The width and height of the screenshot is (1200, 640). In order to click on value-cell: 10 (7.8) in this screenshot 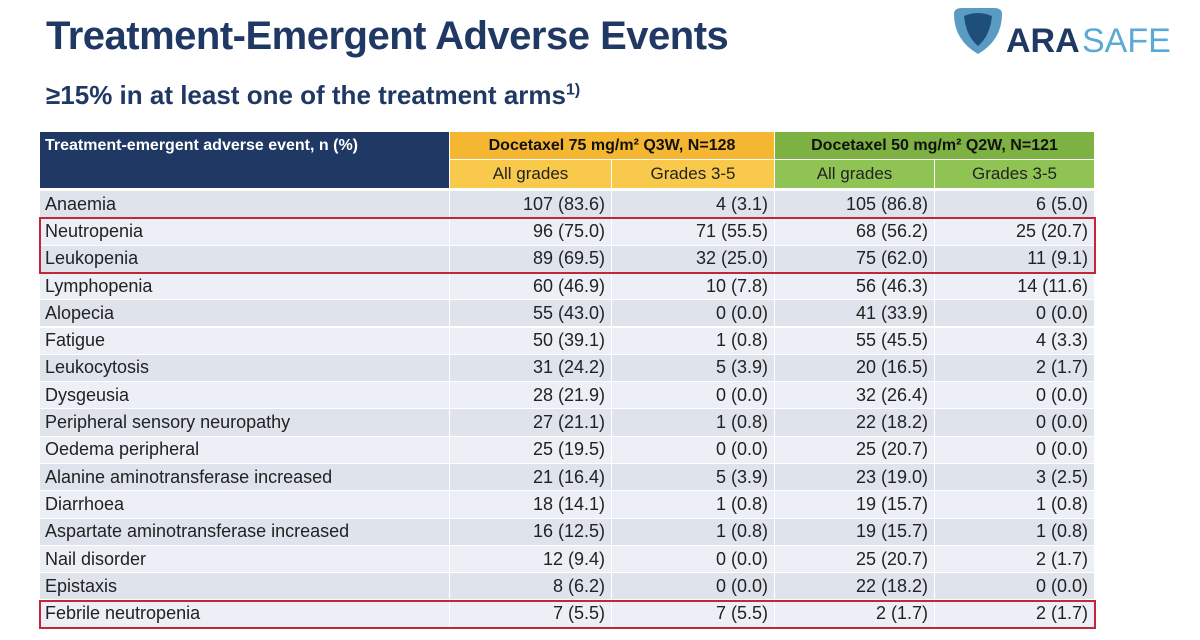, I will do `click(693, 286)`.